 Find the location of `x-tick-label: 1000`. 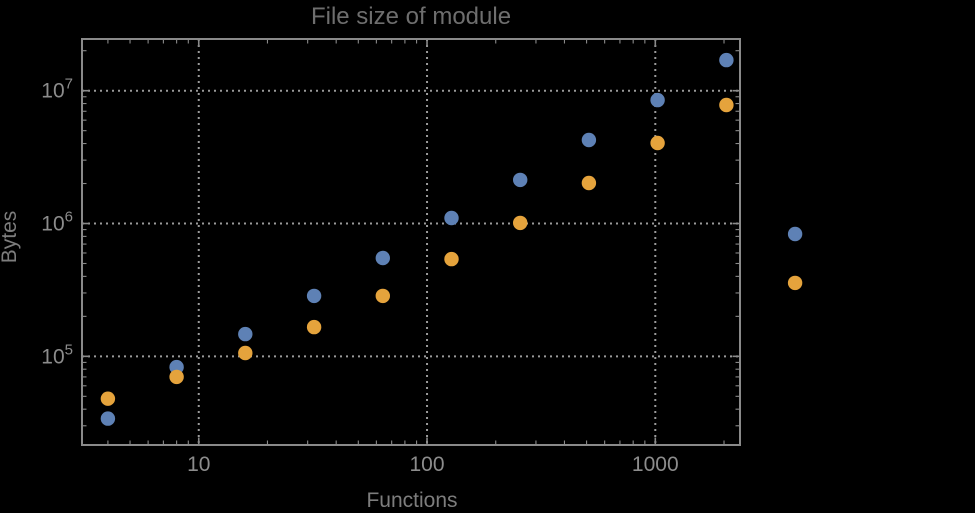

x-tick-label: 1000 is located at coordinates (655, 464).